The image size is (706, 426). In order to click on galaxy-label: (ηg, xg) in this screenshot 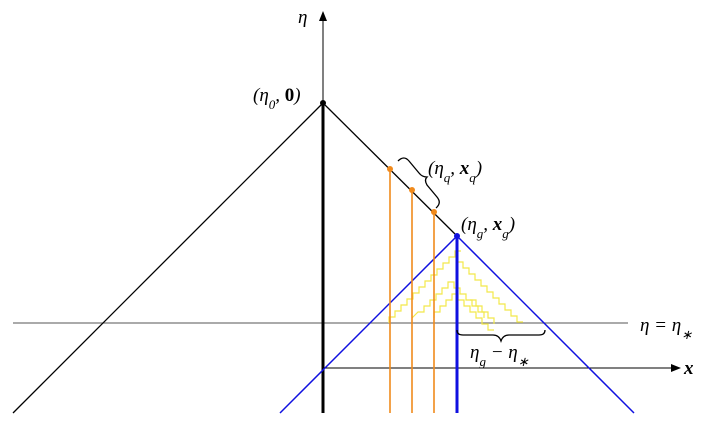, I will do `click(488, 227)`.